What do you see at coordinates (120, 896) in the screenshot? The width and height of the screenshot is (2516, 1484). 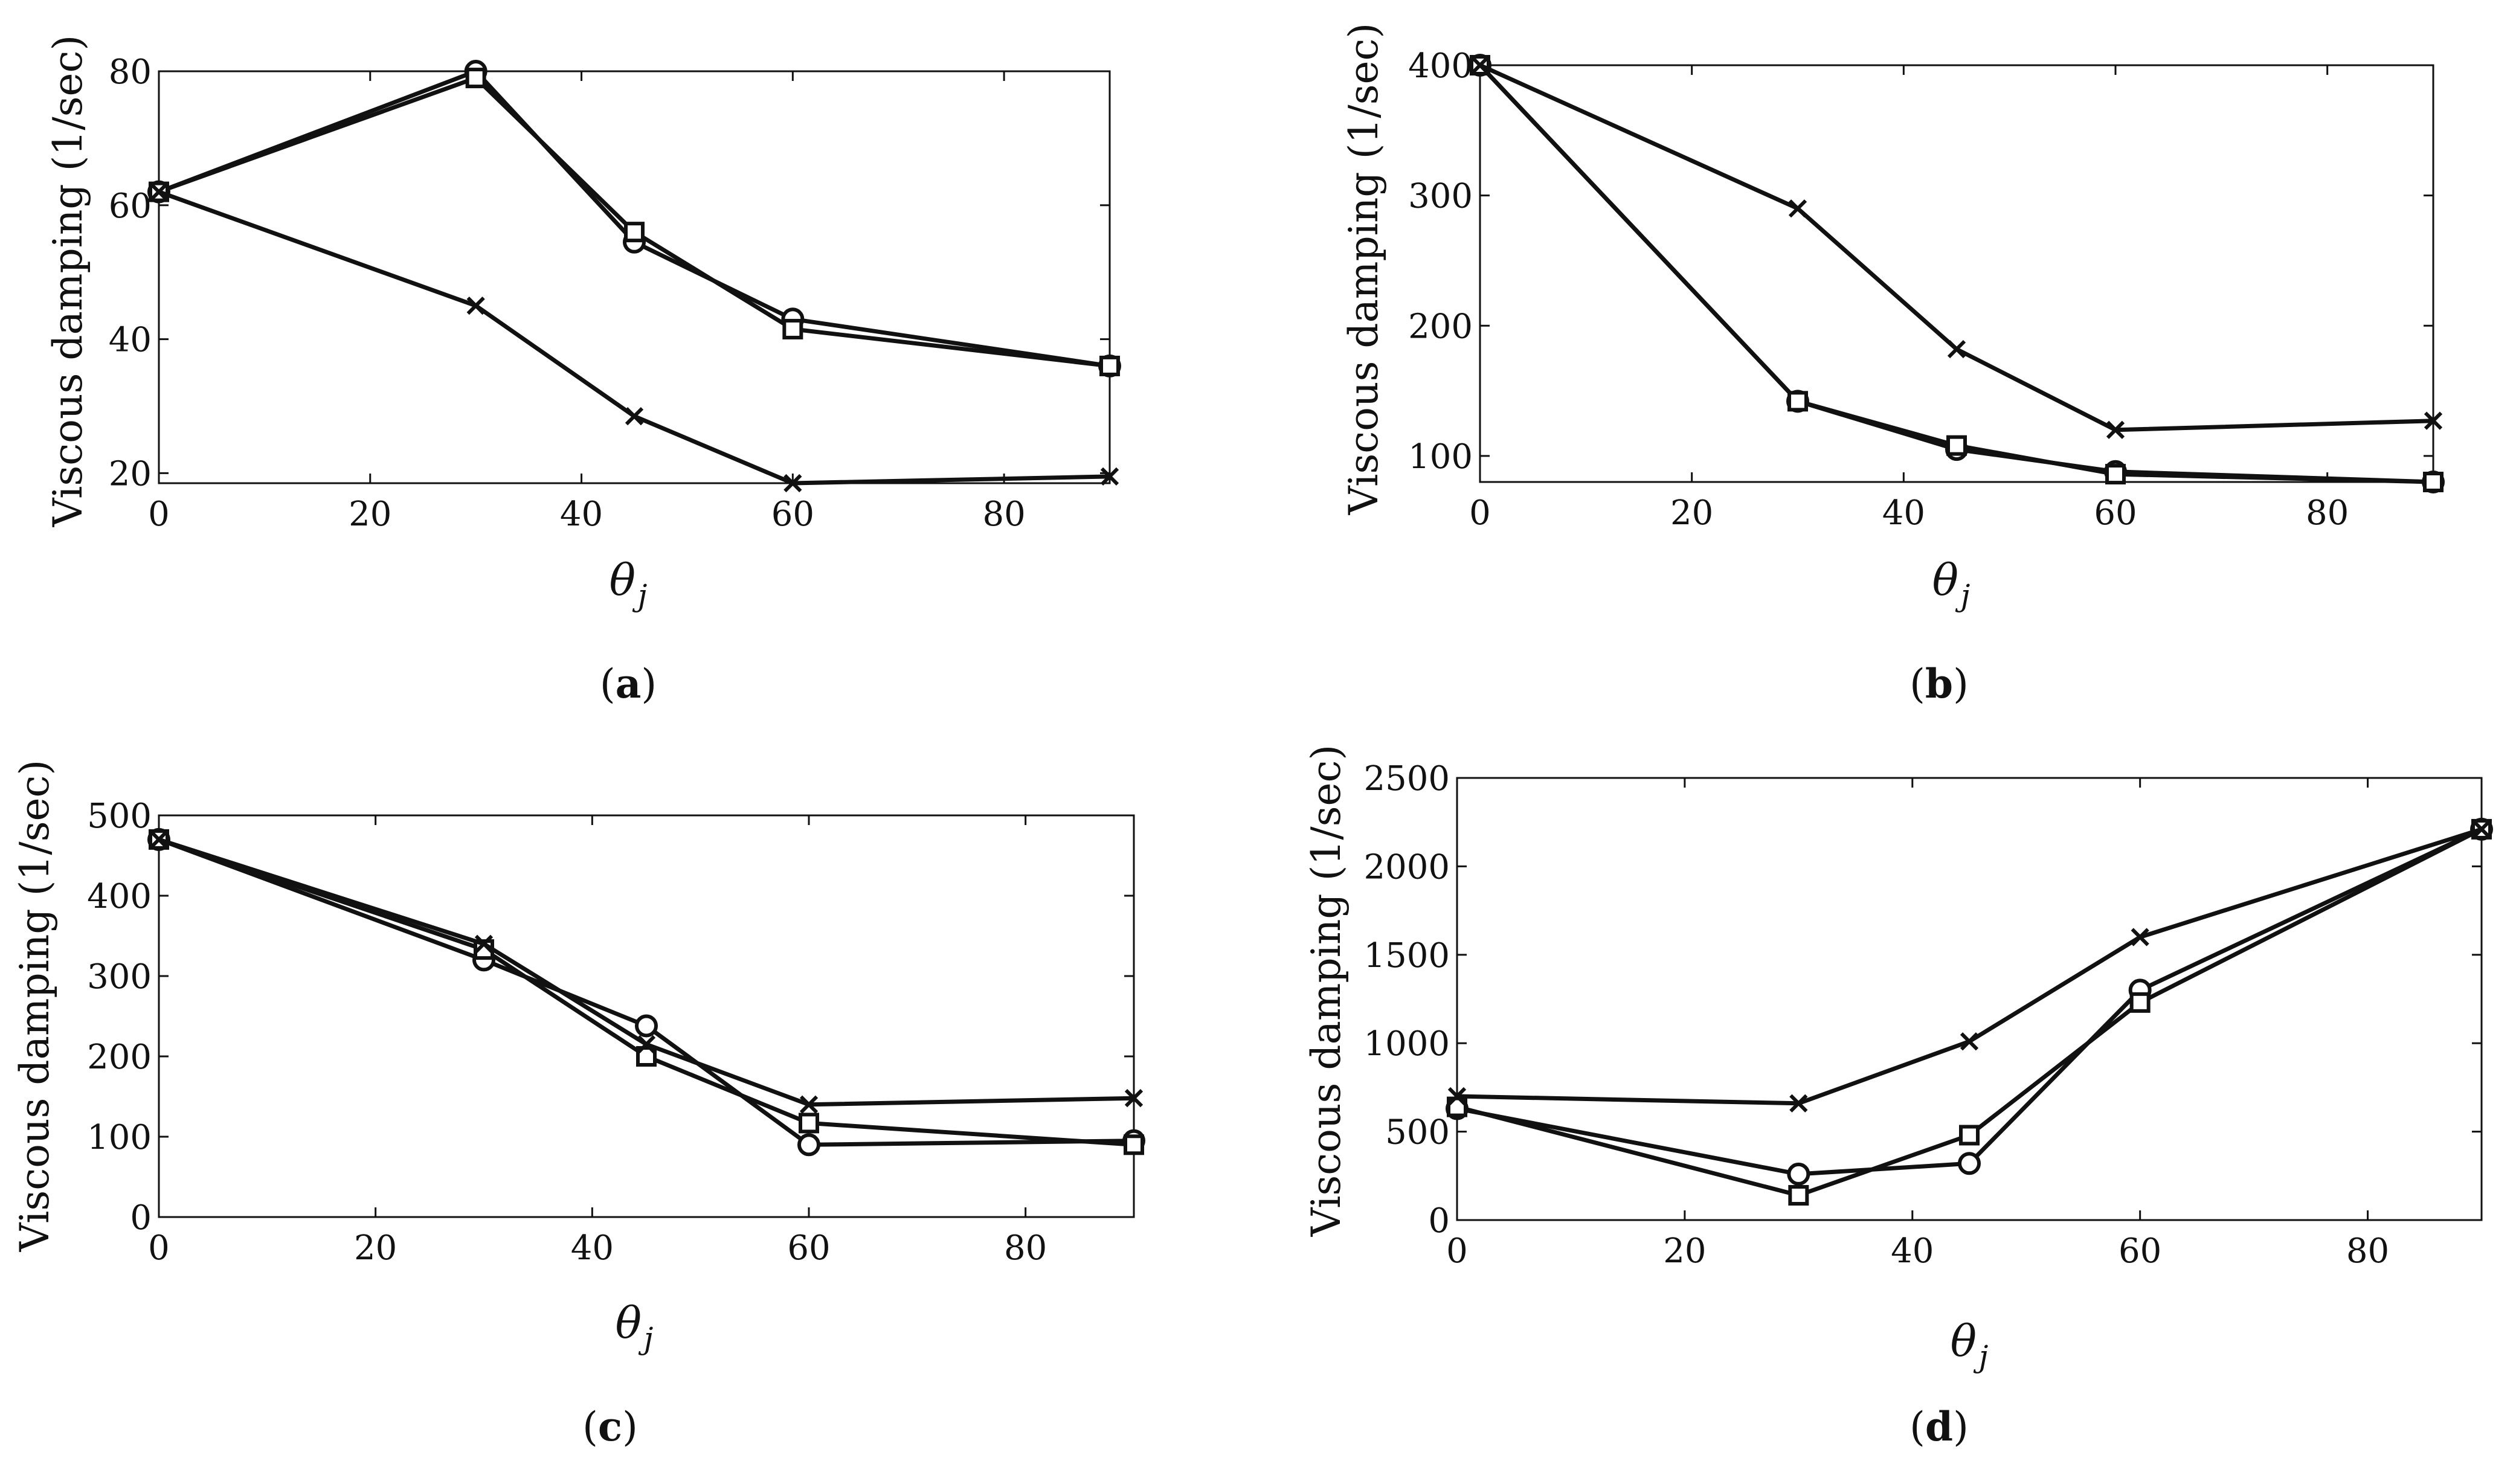 I see `panel-c-ytick-label: 400` at bounding box center [120, 896].